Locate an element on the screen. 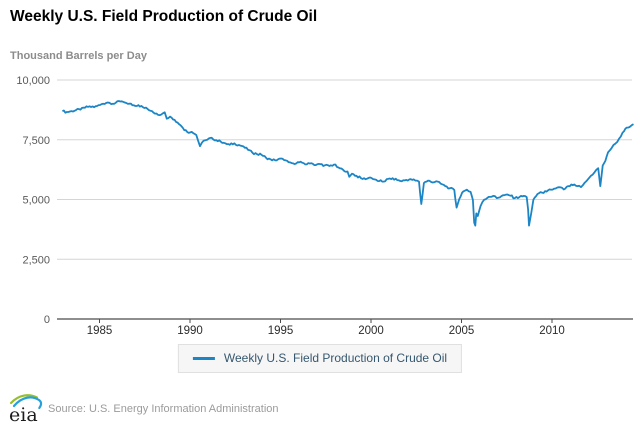 The height and width of the screenshot is (427, 640). legend-line-swatch-icon is located at coordinates (203, 358).